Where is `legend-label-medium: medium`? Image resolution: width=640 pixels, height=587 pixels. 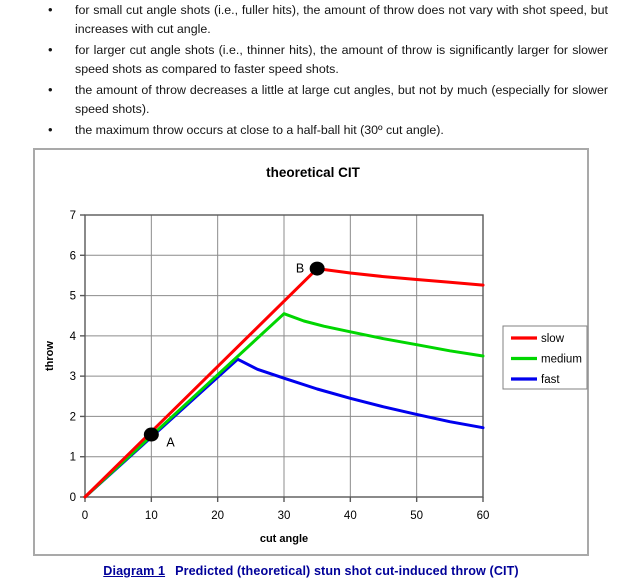
legend-label-medium: medium is located at coordinates (561, 360).